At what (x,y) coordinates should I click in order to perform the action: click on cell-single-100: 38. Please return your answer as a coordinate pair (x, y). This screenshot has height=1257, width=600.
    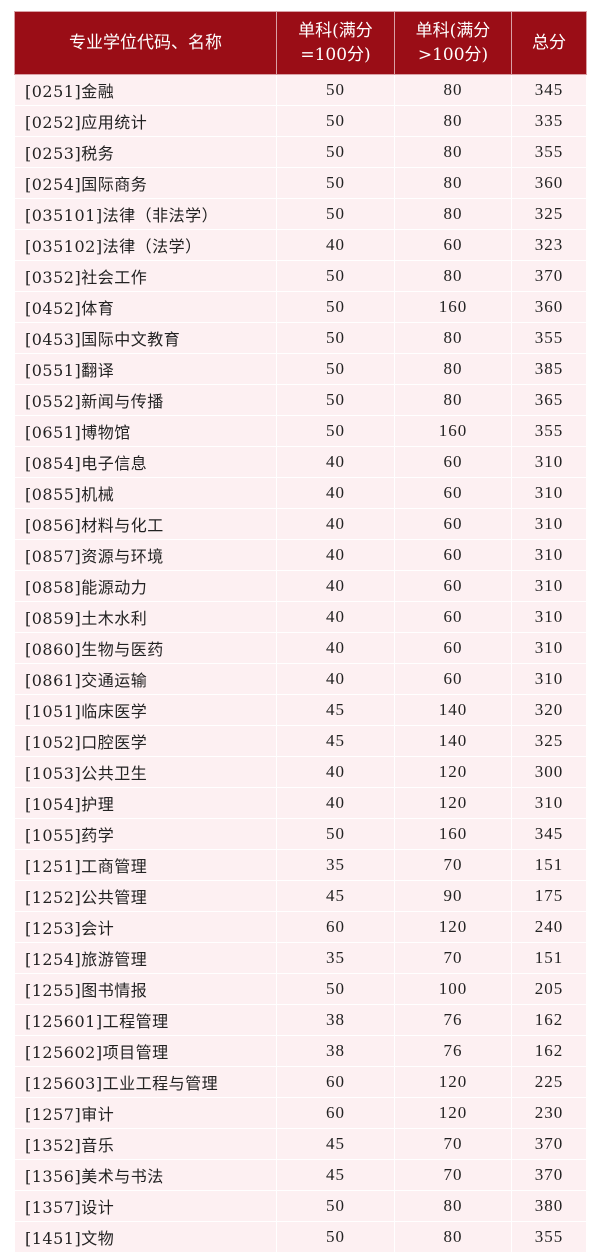
    Looking at the image, I should click on (335, 1051).